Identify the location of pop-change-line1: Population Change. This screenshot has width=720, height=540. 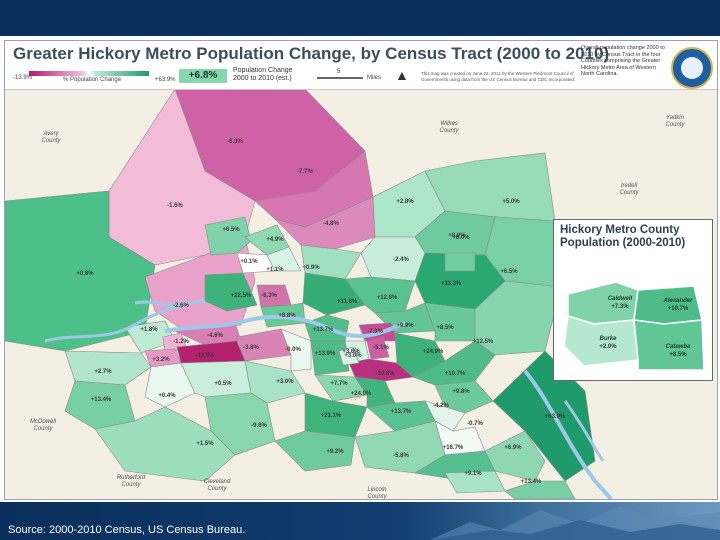
(263, 70).